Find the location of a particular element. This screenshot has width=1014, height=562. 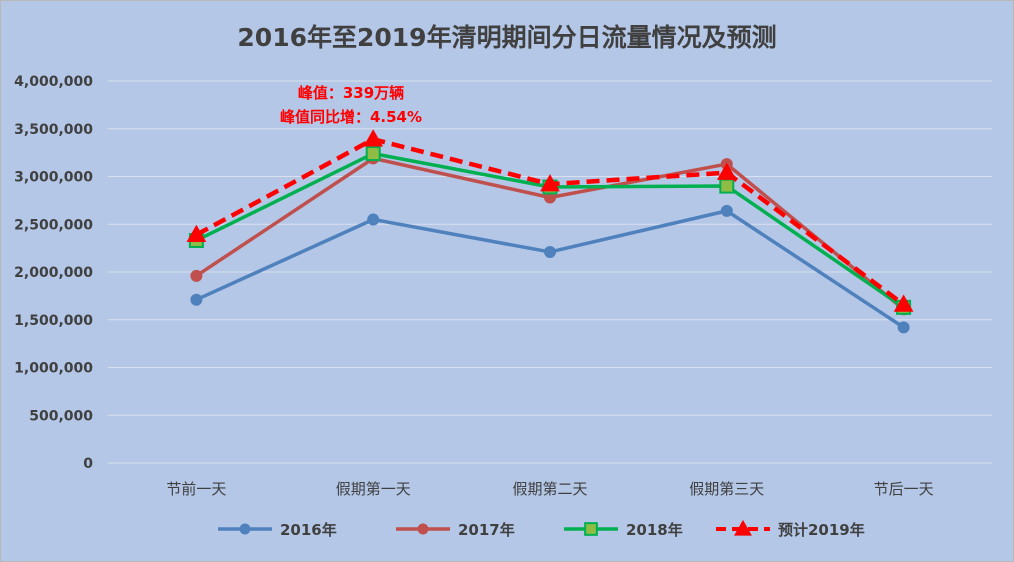

y-tick-label: 4,000,000 is located at coordinates (53, 82).